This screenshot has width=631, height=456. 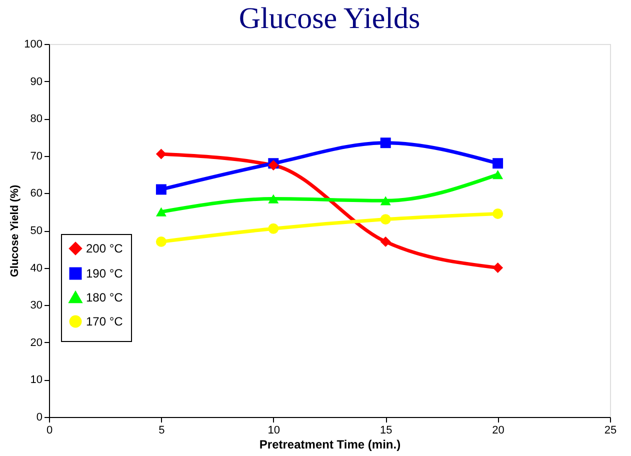 What do you see at coordinates (33, 44) in the screenshot?
I see `y-tick-label: 100` at bounding box center [33, 44].